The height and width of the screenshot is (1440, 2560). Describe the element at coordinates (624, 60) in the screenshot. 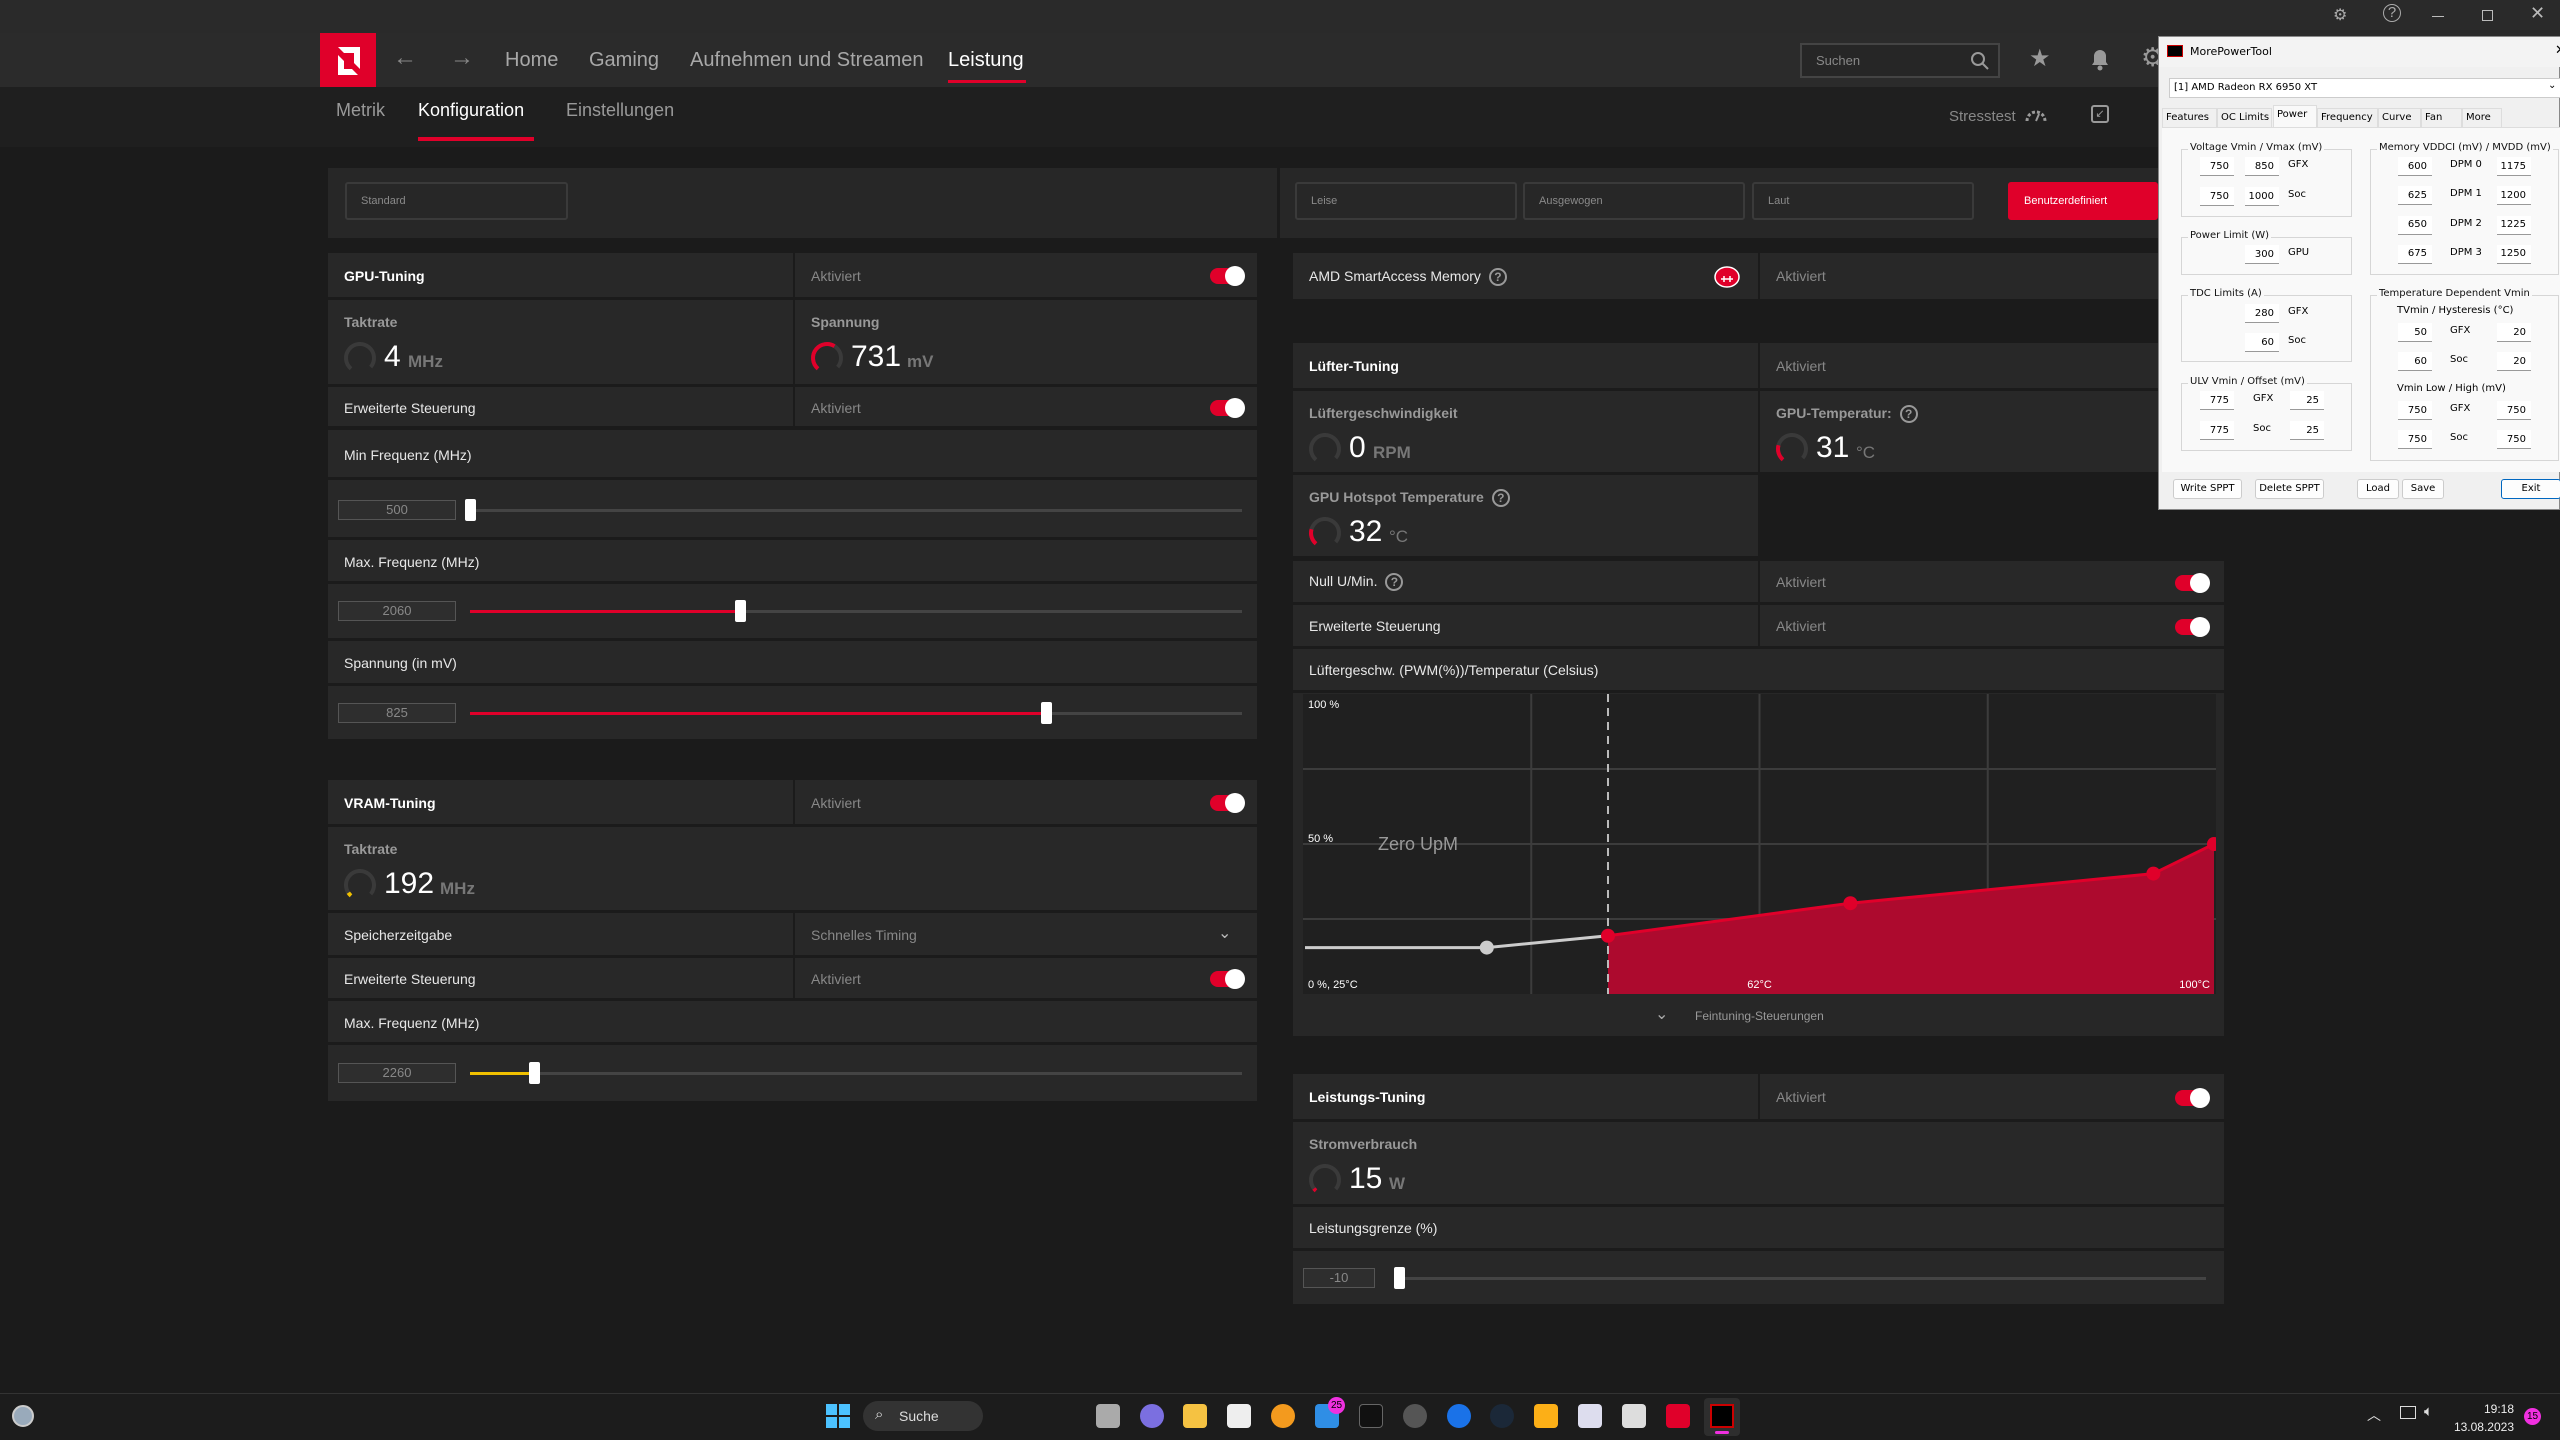

I see `nav-gaming: Gaming` at that location.